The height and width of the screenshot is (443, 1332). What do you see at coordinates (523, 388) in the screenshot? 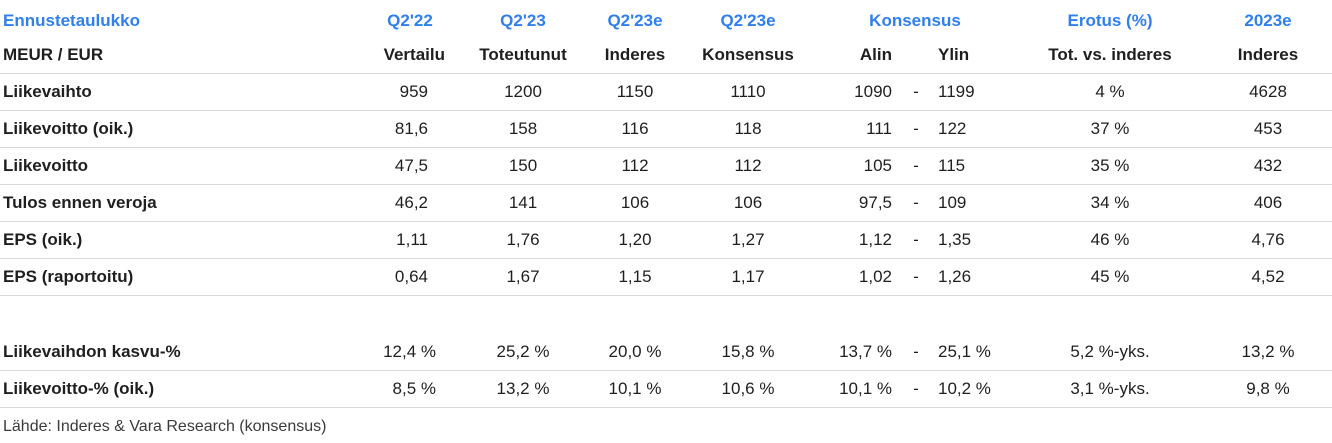
I see `cell-q2-23: 13,2 %` at bounding box center [523, 388].